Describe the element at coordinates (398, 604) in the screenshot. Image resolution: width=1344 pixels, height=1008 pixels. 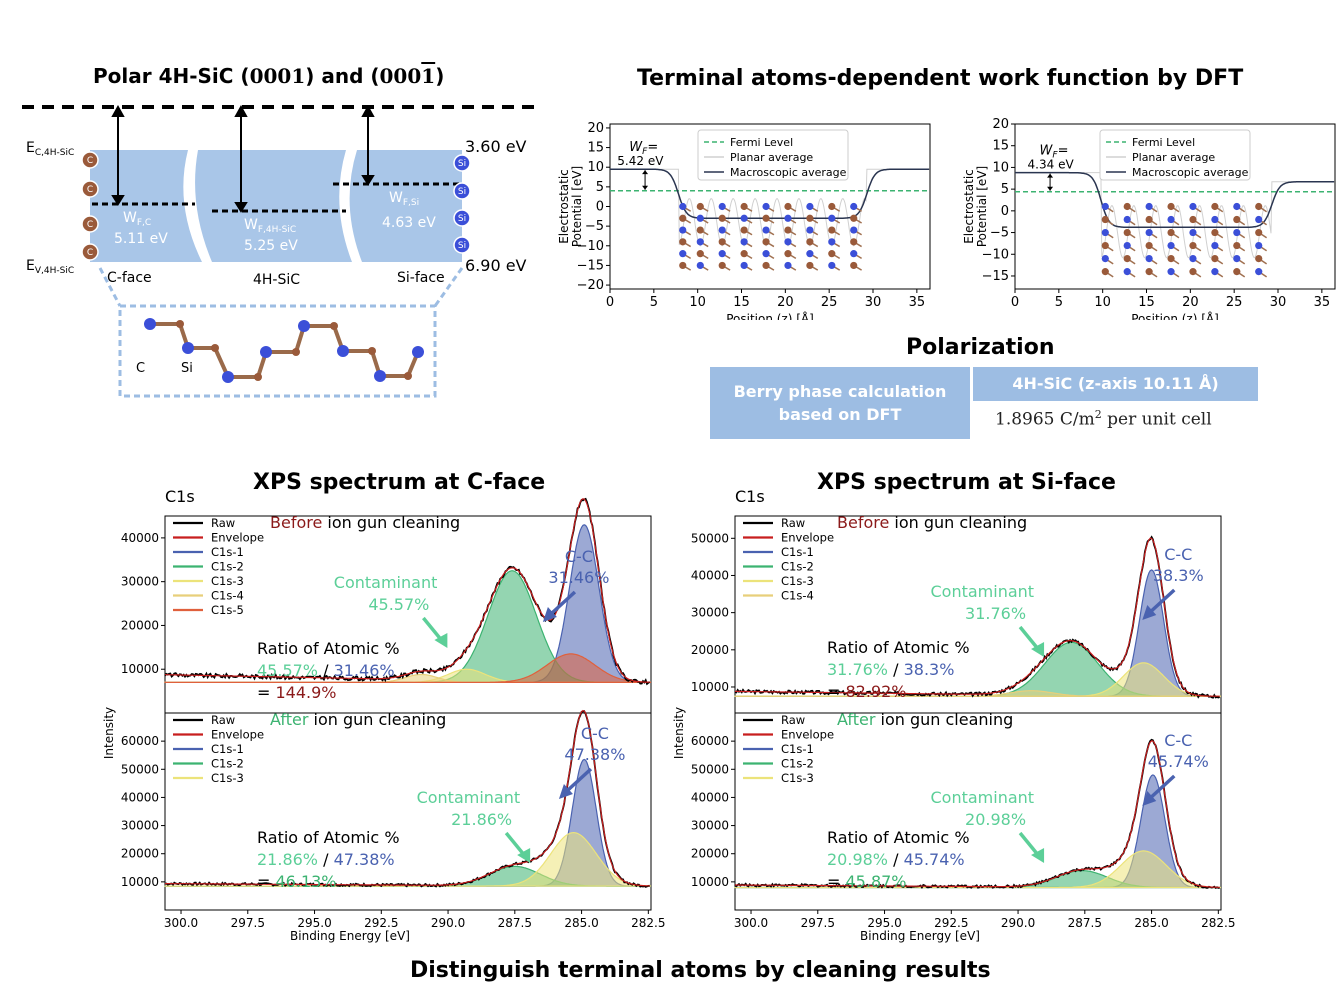
I see `contaminant-value: 45.57%` at that location.